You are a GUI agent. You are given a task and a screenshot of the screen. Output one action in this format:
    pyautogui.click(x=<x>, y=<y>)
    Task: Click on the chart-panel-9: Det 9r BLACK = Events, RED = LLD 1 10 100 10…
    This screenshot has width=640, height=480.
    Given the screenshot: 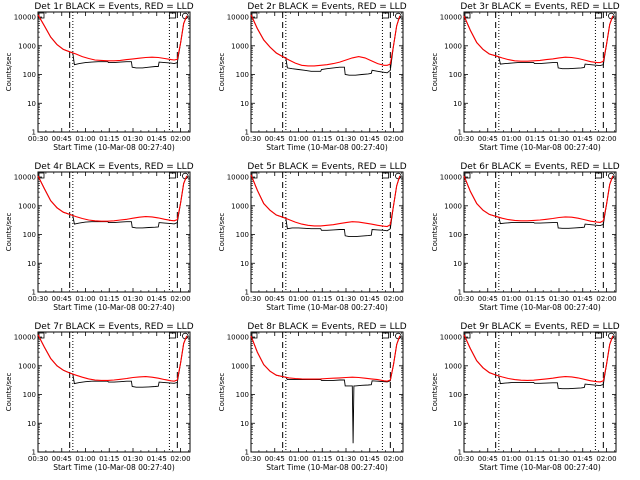 What is the action you would take?
    pyautogui.click(x=525, y=397)
    